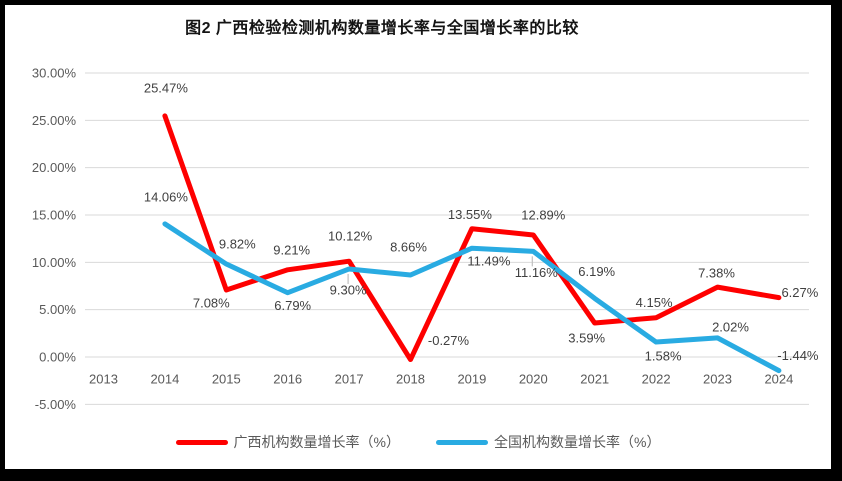 Image resolution: width=842 pixels, height=481 pixels. What do you see at coordinates (166, 87) in the screenshot?
I see `data-label: 25.47%` at bounding box center [166, 87].